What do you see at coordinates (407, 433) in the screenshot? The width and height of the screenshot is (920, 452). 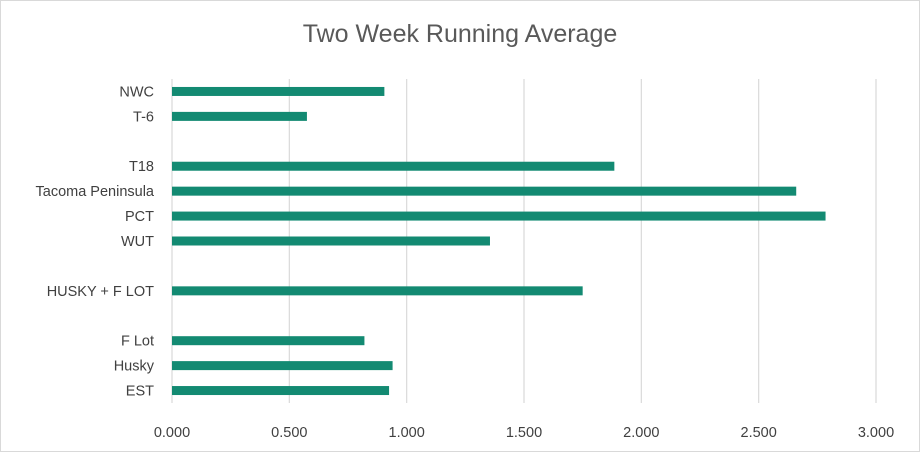 I see `x-tick-label: 1.000` at bounding box center [407, 433].